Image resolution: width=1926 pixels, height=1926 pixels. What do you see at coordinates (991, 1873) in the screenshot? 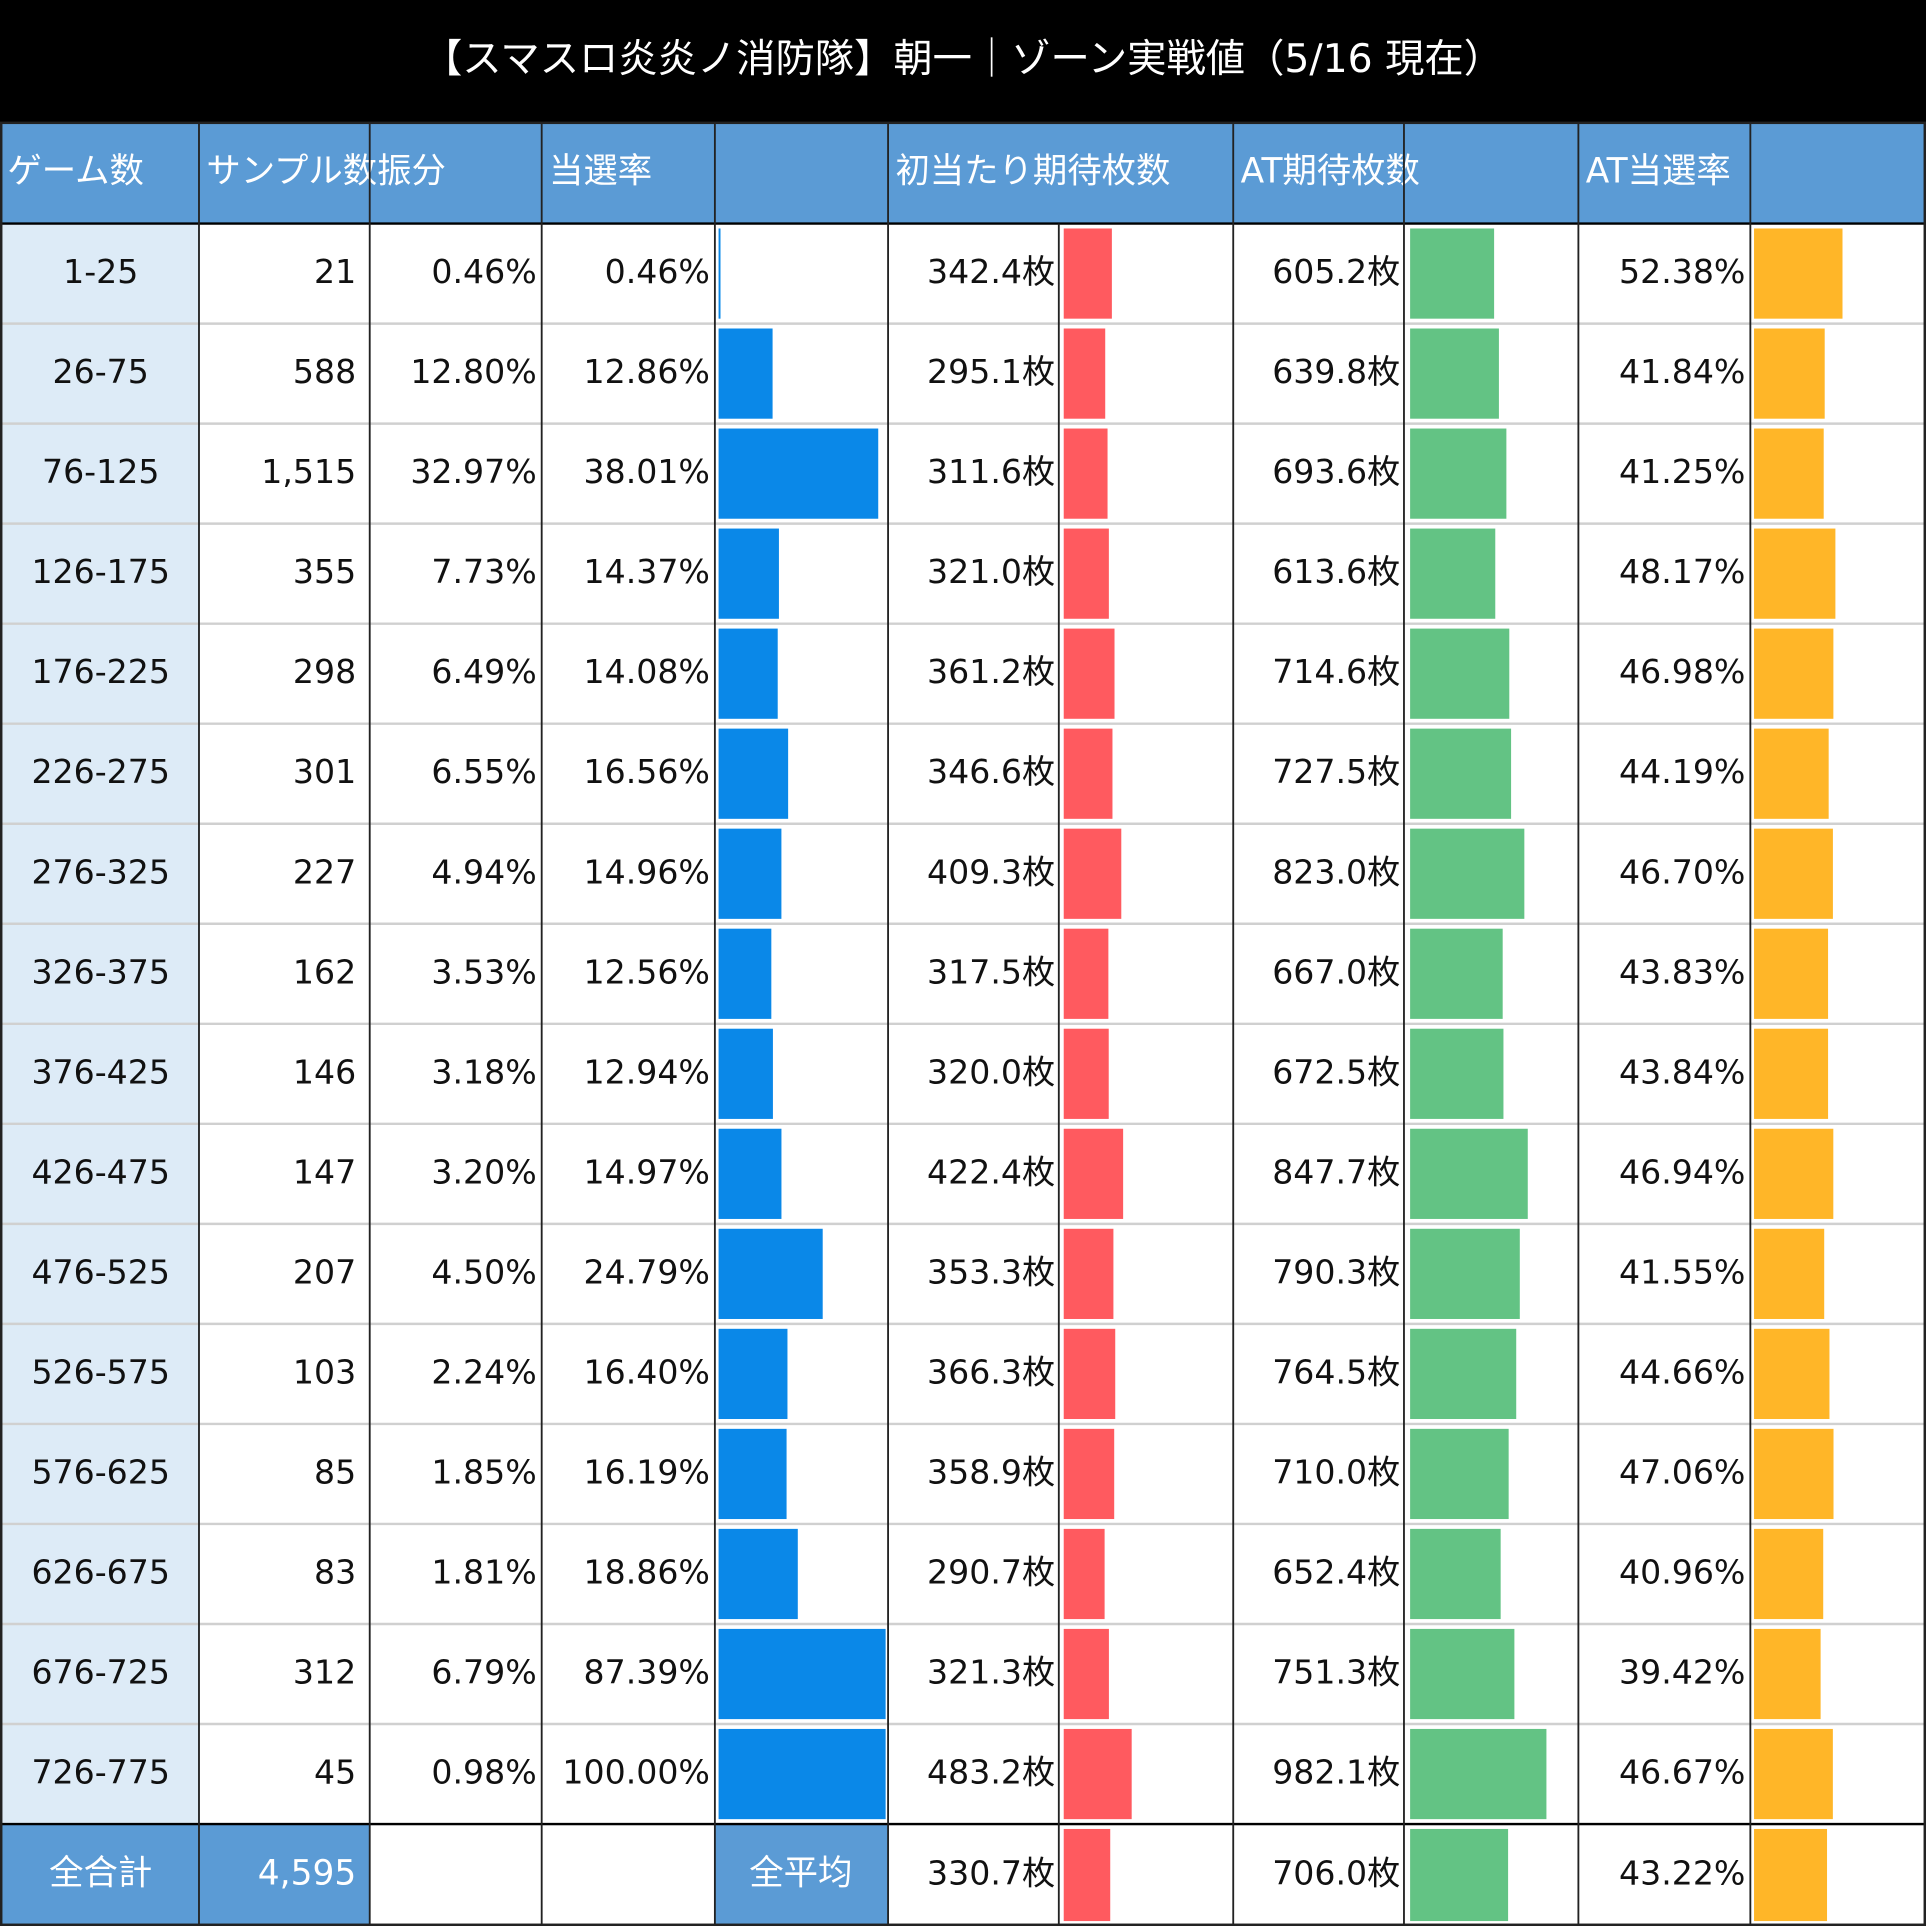
I see `total-value: 330.7枚` at bounding box center [991, 1873].